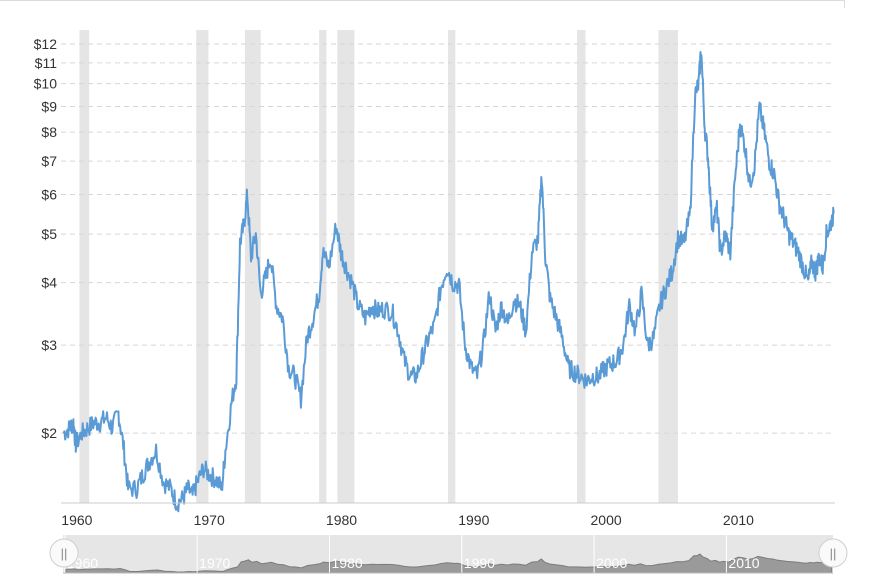 This screenshot has height=577, width=875. What do you see at coordinates (449, 563) in the screenshot?
I see `navigator-series-area` at bounding box center [449, 563].